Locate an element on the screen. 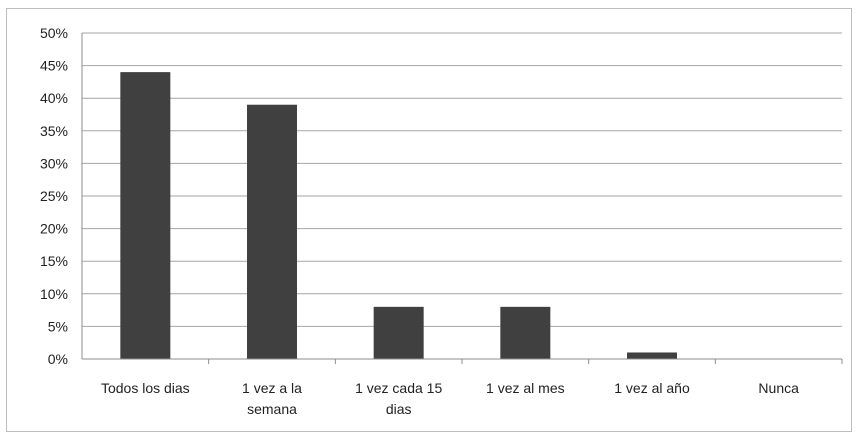  y-tick-label: 5% is located at coordinates (58, 326).